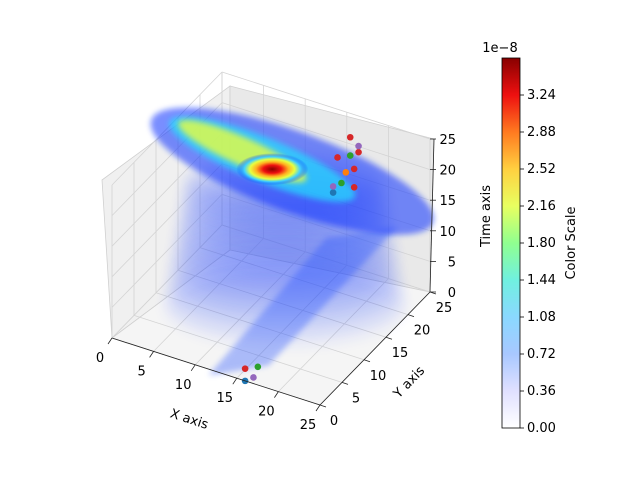 This screenshot has height=480, width=640. Describe the element at coordinates (266, 412) in the screenshot. I see `x-tick-label: 20` at that location.